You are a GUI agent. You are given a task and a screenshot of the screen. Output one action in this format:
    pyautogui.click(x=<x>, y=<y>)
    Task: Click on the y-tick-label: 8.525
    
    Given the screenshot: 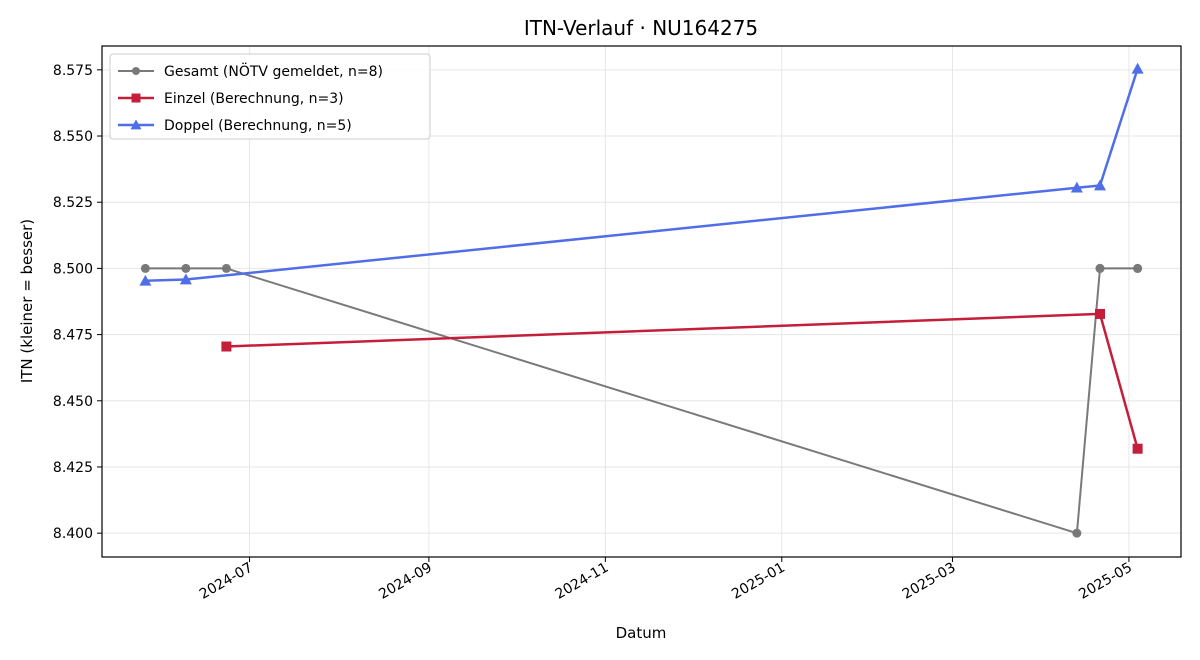 What is the action you would take?
    pyautogui.click(x=73, y=203)
    